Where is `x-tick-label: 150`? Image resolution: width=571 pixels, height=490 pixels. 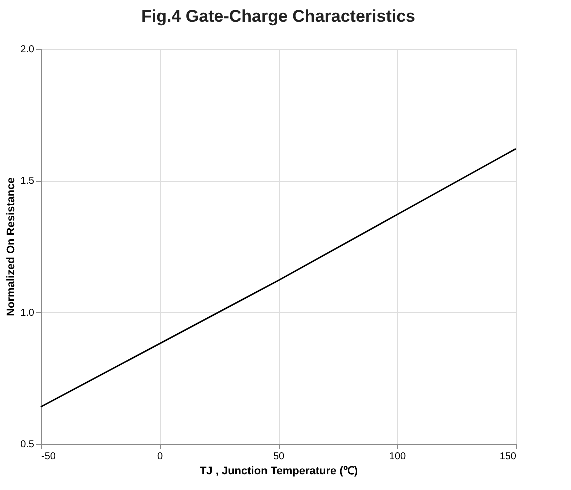
x-tick-label: 150 is located at coordinates (508, 457).